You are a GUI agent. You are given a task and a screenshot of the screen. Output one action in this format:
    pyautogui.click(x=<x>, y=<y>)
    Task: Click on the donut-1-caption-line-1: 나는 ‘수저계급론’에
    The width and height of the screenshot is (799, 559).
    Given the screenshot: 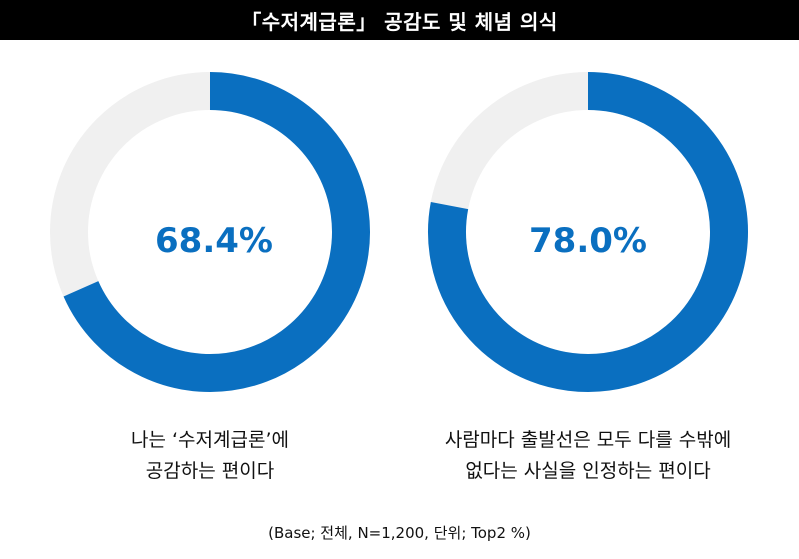 What is the action you would take?
    pyautogui.click(x=210, y=440)
    